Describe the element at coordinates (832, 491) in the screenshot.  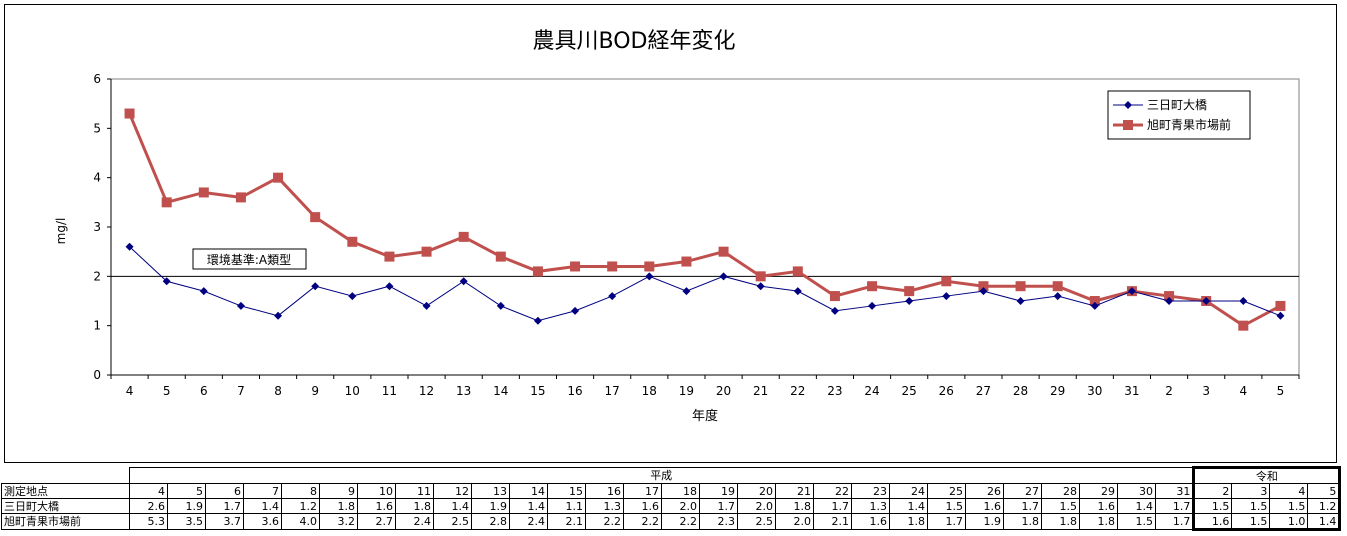
I see `table-year-cell: 22` at that location.